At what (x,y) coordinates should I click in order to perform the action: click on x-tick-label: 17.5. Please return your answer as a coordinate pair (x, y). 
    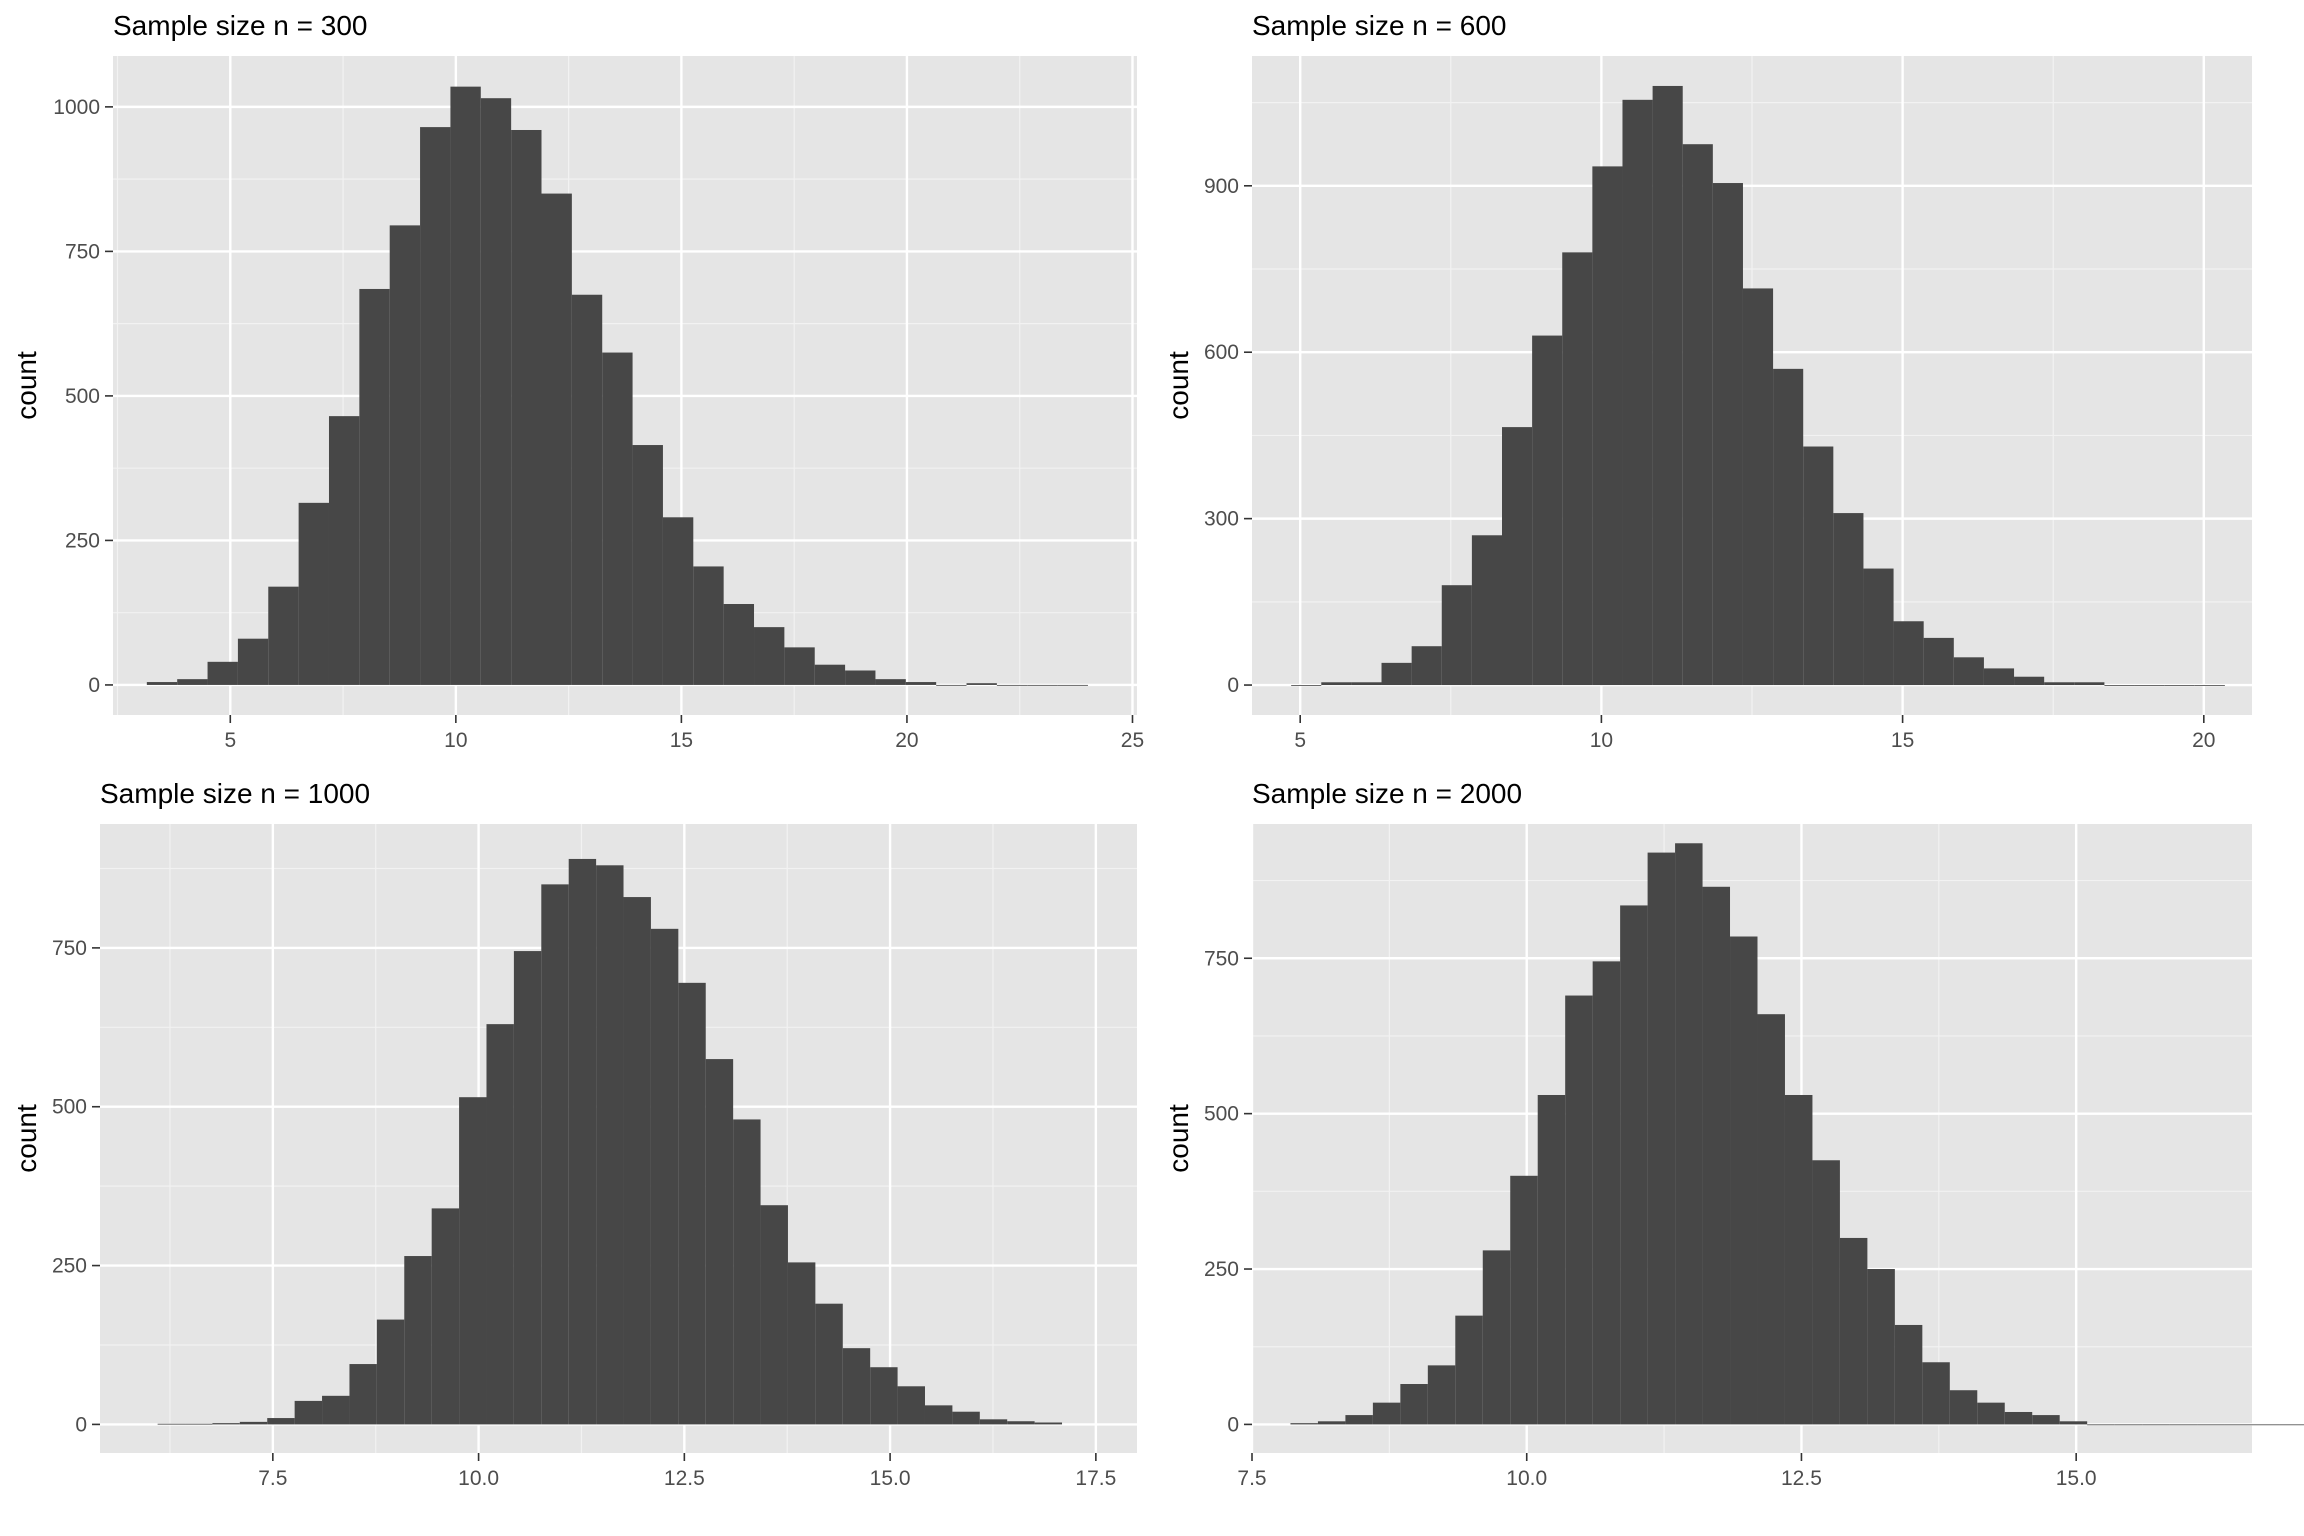
    Looking at the image, I should click on (1095, 1478).